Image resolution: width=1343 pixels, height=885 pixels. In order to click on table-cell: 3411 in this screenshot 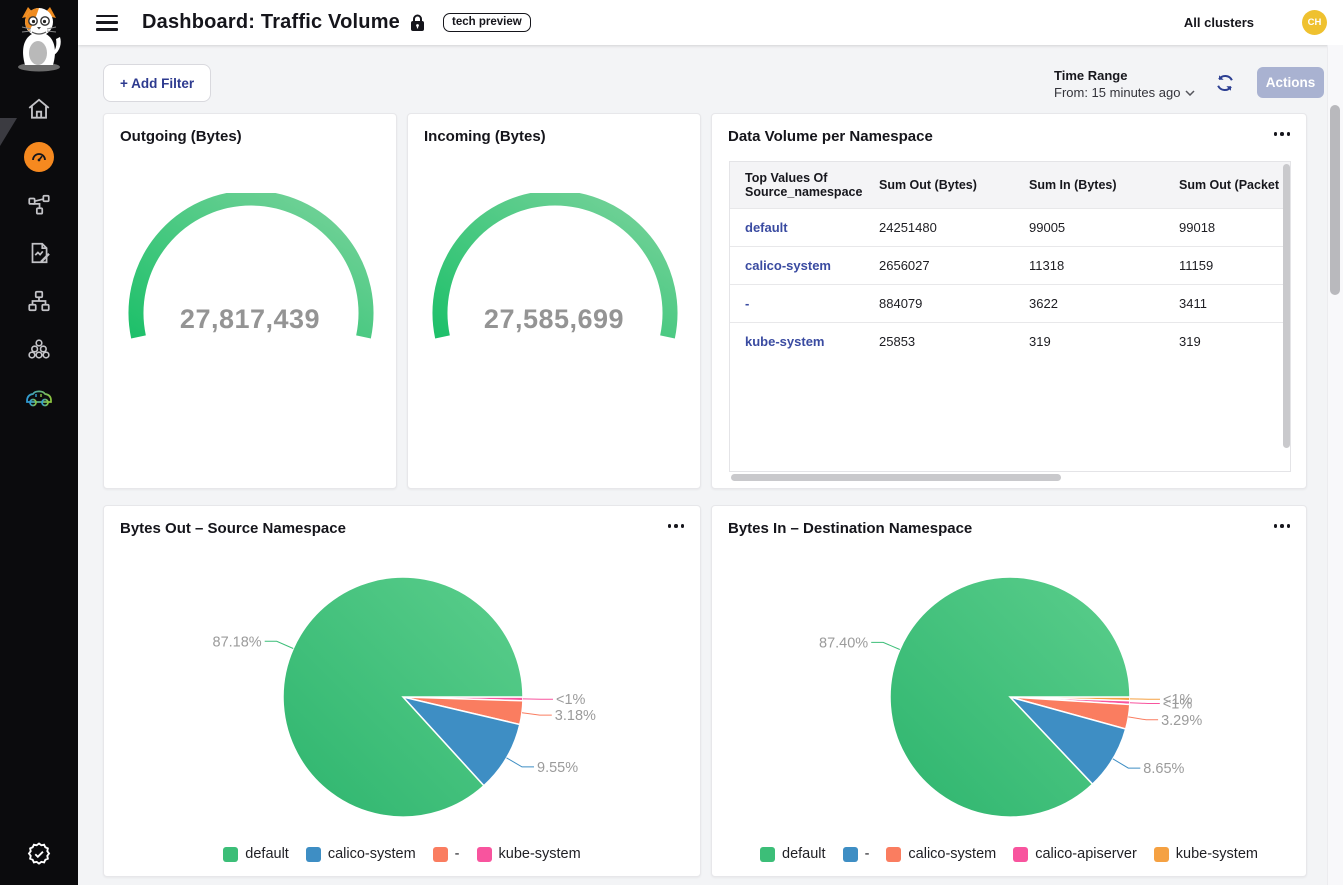, I will do `click(1193, 303)`.